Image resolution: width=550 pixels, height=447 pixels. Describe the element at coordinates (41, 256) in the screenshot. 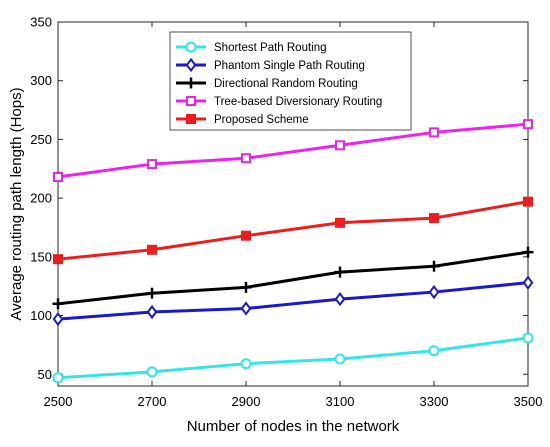

I see `y-tick-label: 150` at that location.